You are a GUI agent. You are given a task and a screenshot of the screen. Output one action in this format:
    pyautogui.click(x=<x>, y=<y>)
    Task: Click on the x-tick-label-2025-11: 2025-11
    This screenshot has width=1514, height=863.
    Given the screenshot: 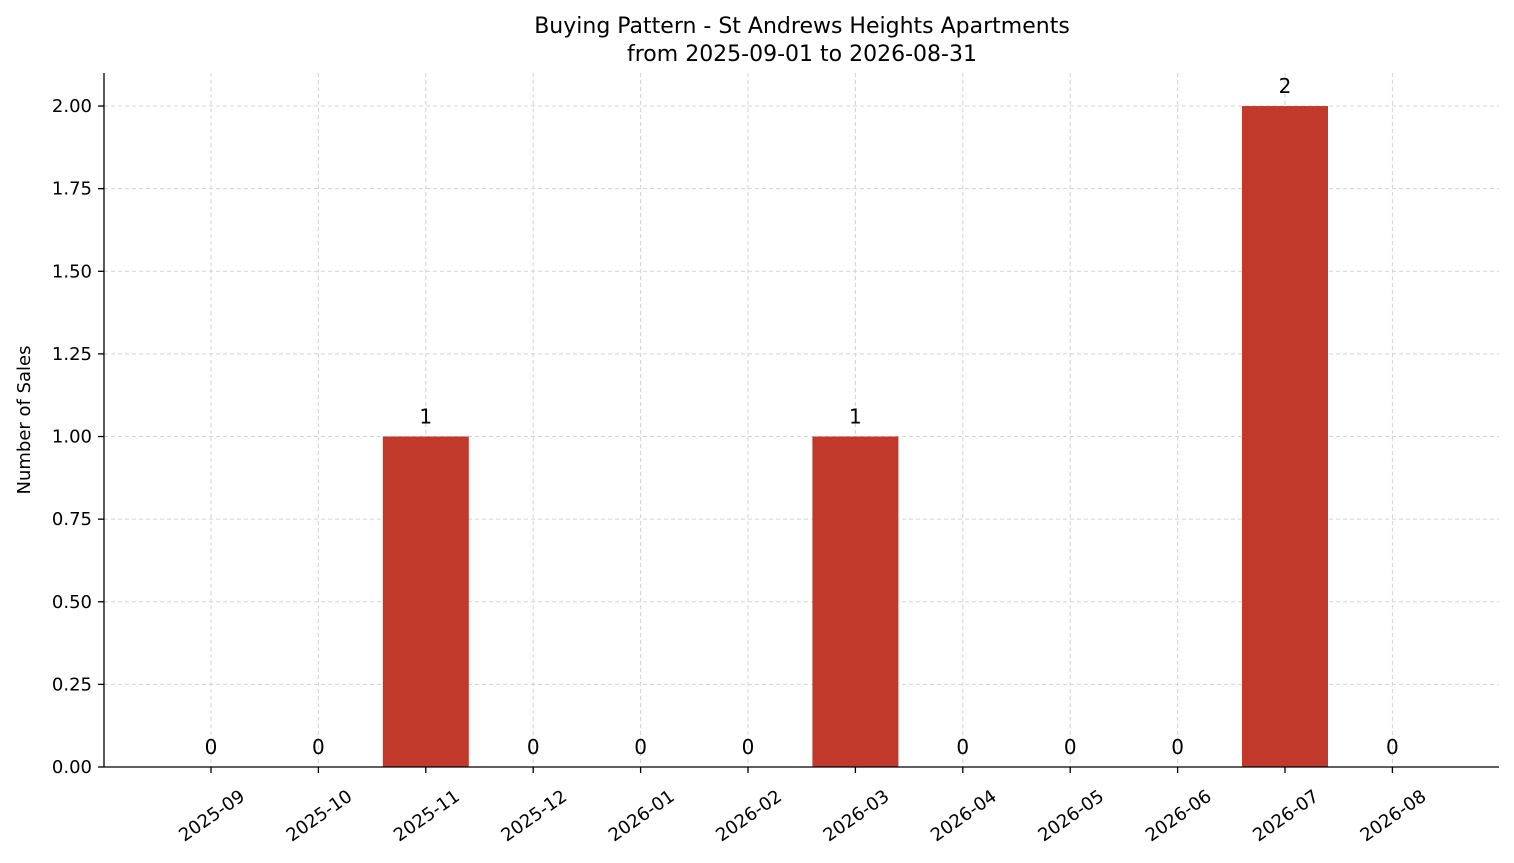 What is the action you would take?
    pyautogui.click(x=427, y=816)
    